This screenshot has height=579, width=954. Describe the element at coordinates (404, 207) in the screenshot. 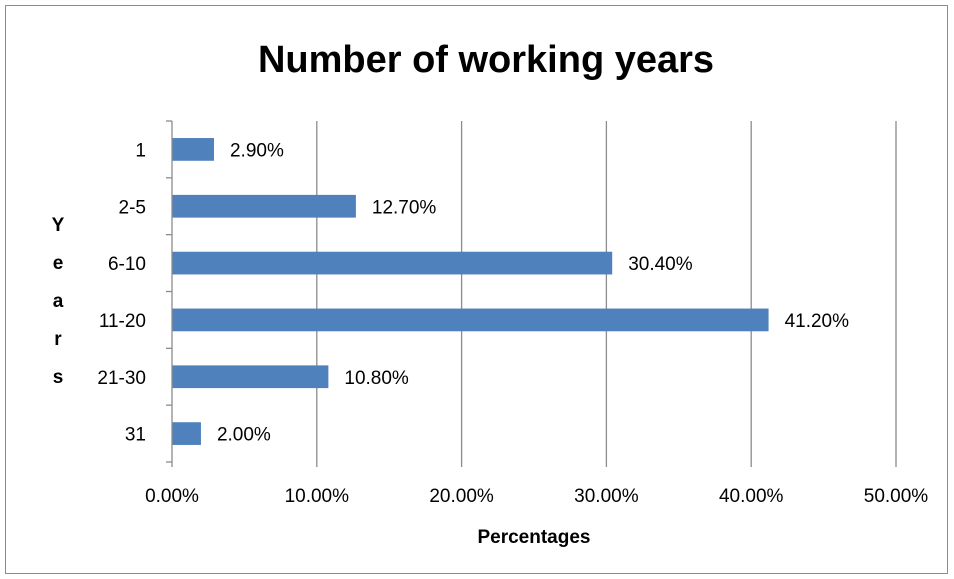

I see `data-label: 12.70%` at that location.